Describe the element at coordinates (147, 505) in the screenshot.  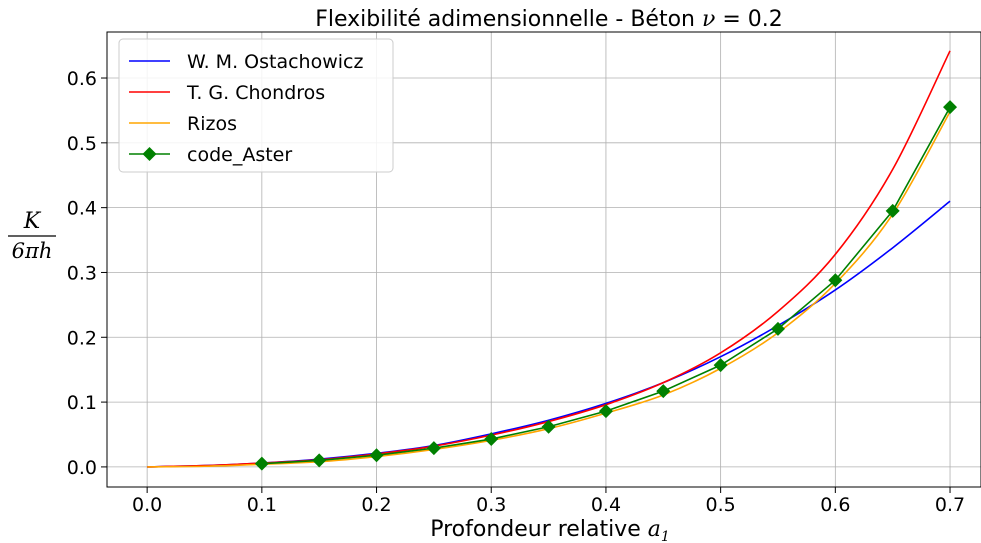
I see `x-tick-label: 0.0` at that location.